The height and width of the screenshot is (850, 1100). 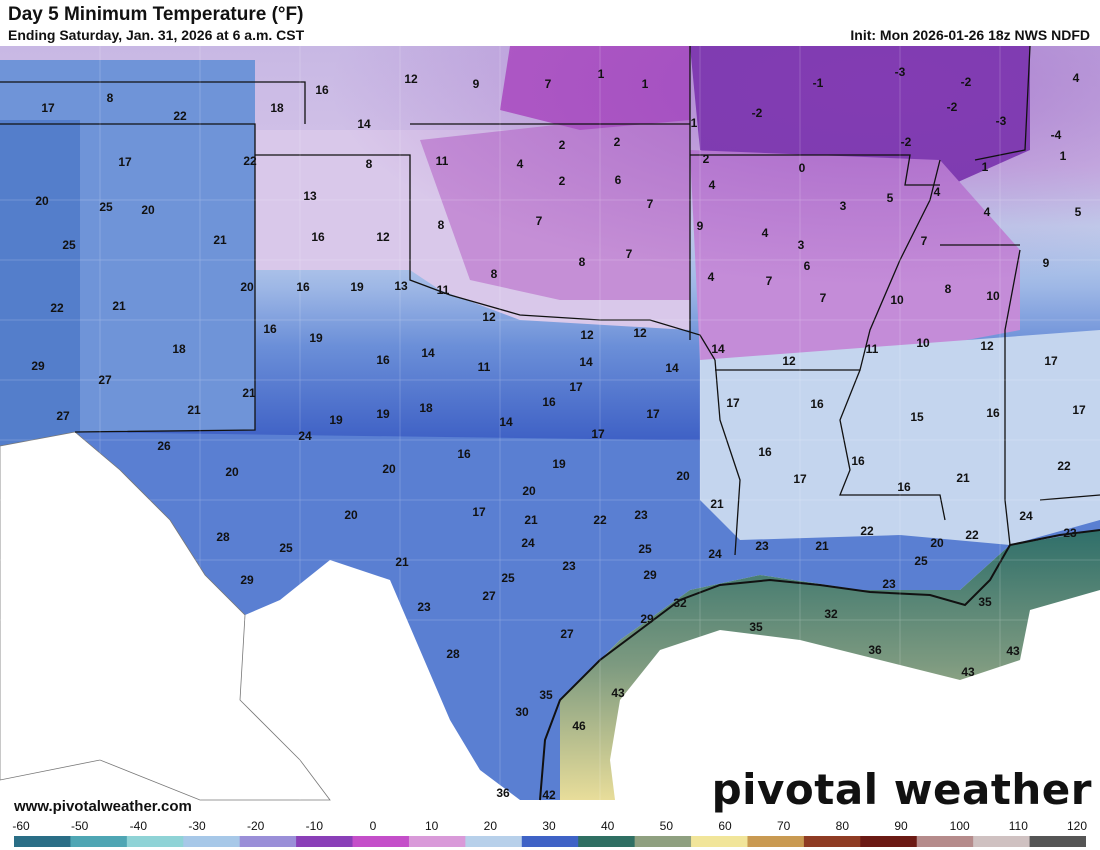 What do you see at coordinates (103, 806) in the screenshot?
I see `website-url: www.pivotalweather.com` at bounding box center [103, 806].